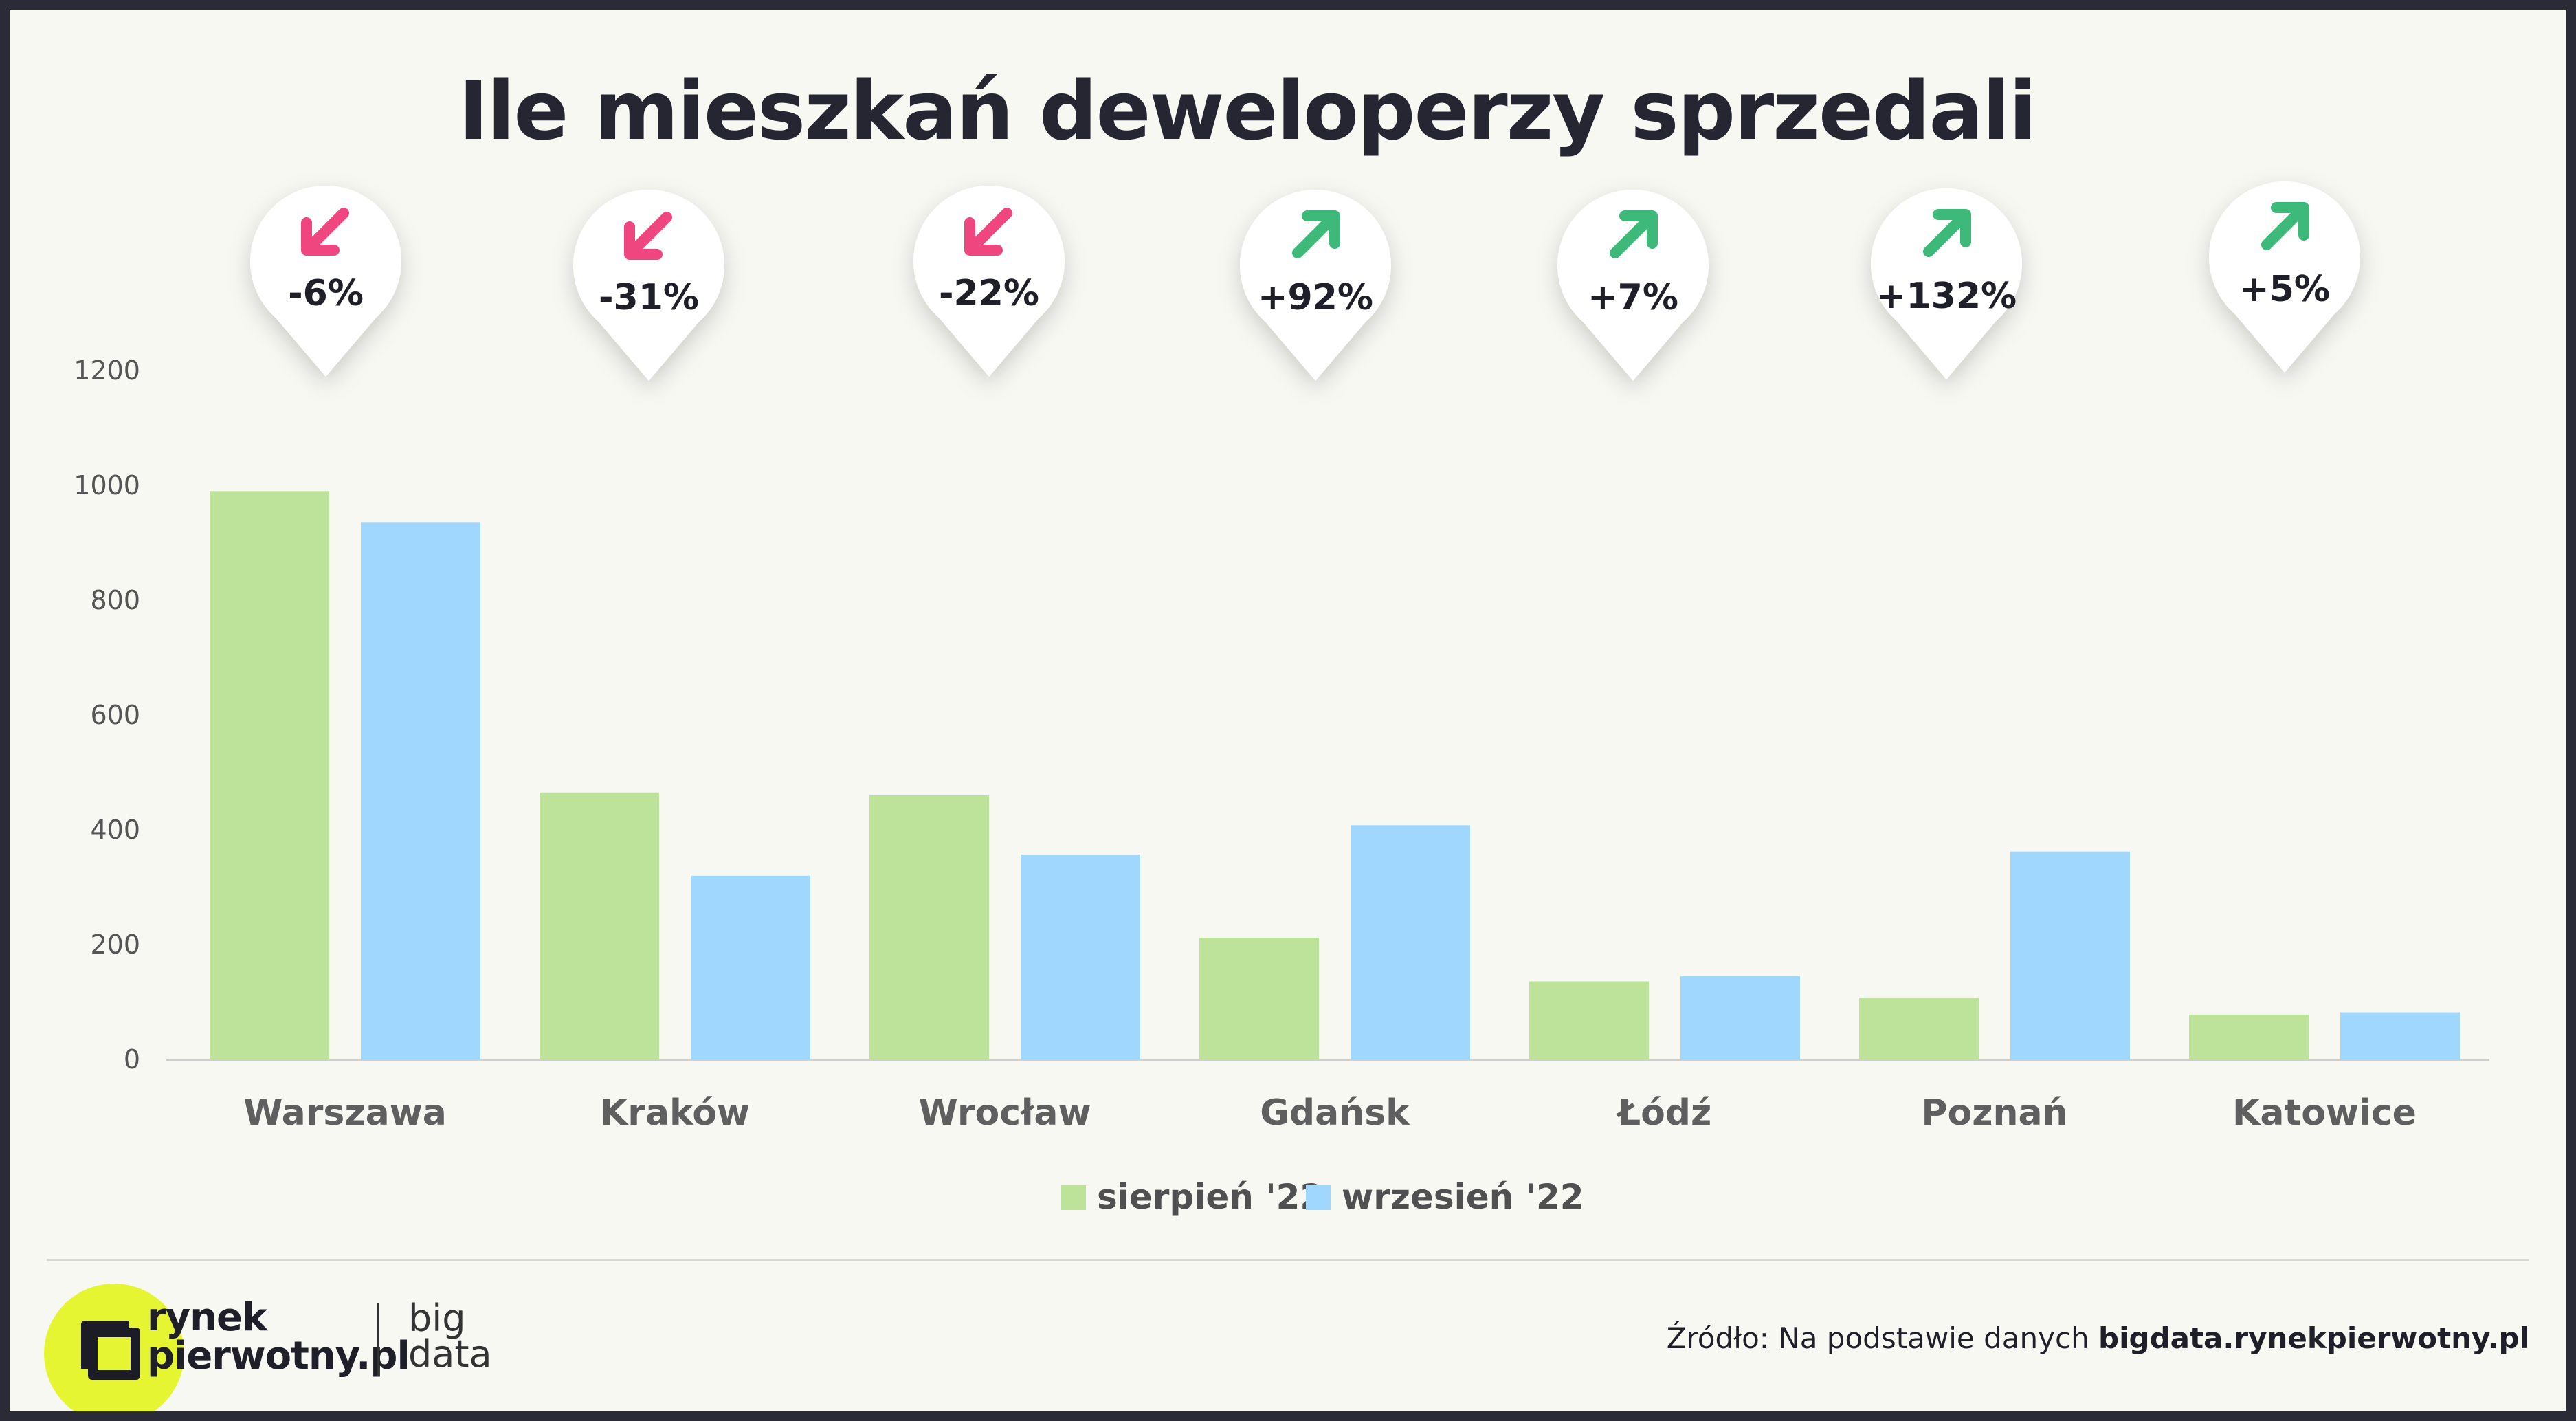 This screenshot has width=2576, height=1421. I want to click on logo-square-shape, so click(110, 1350).